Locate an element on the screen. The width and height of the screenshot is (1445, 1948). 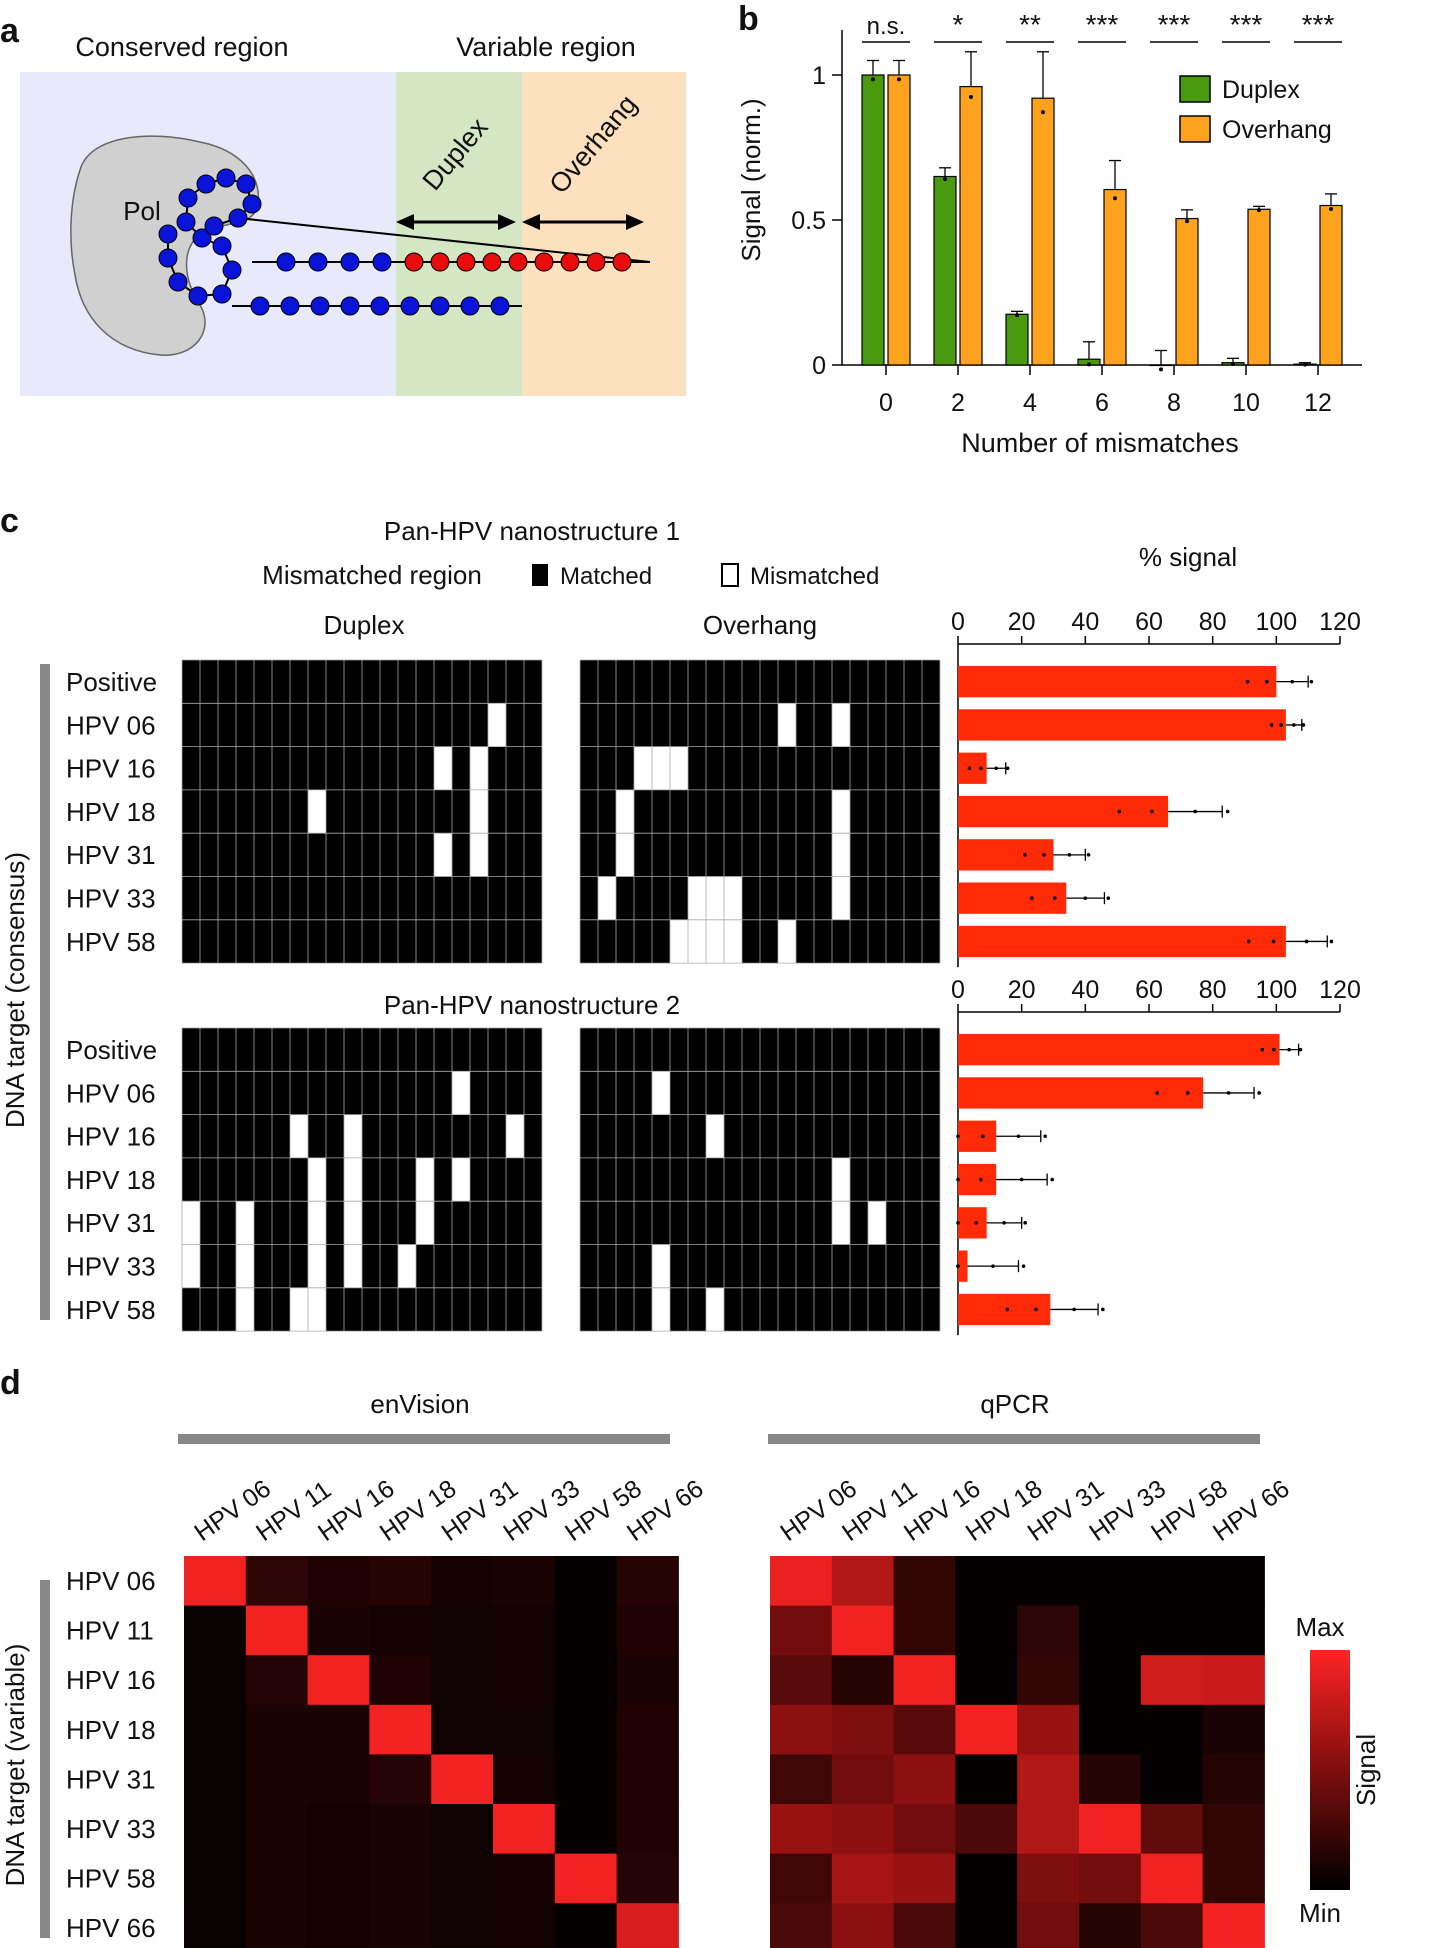
c-overhang-label: Overhang is located at coordinates (760, 625).